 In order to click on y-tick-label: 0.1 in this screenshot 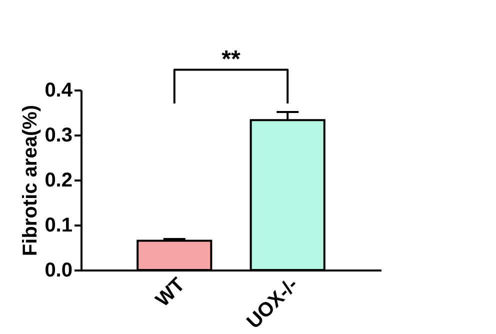, I will do `click(58, 225)`.